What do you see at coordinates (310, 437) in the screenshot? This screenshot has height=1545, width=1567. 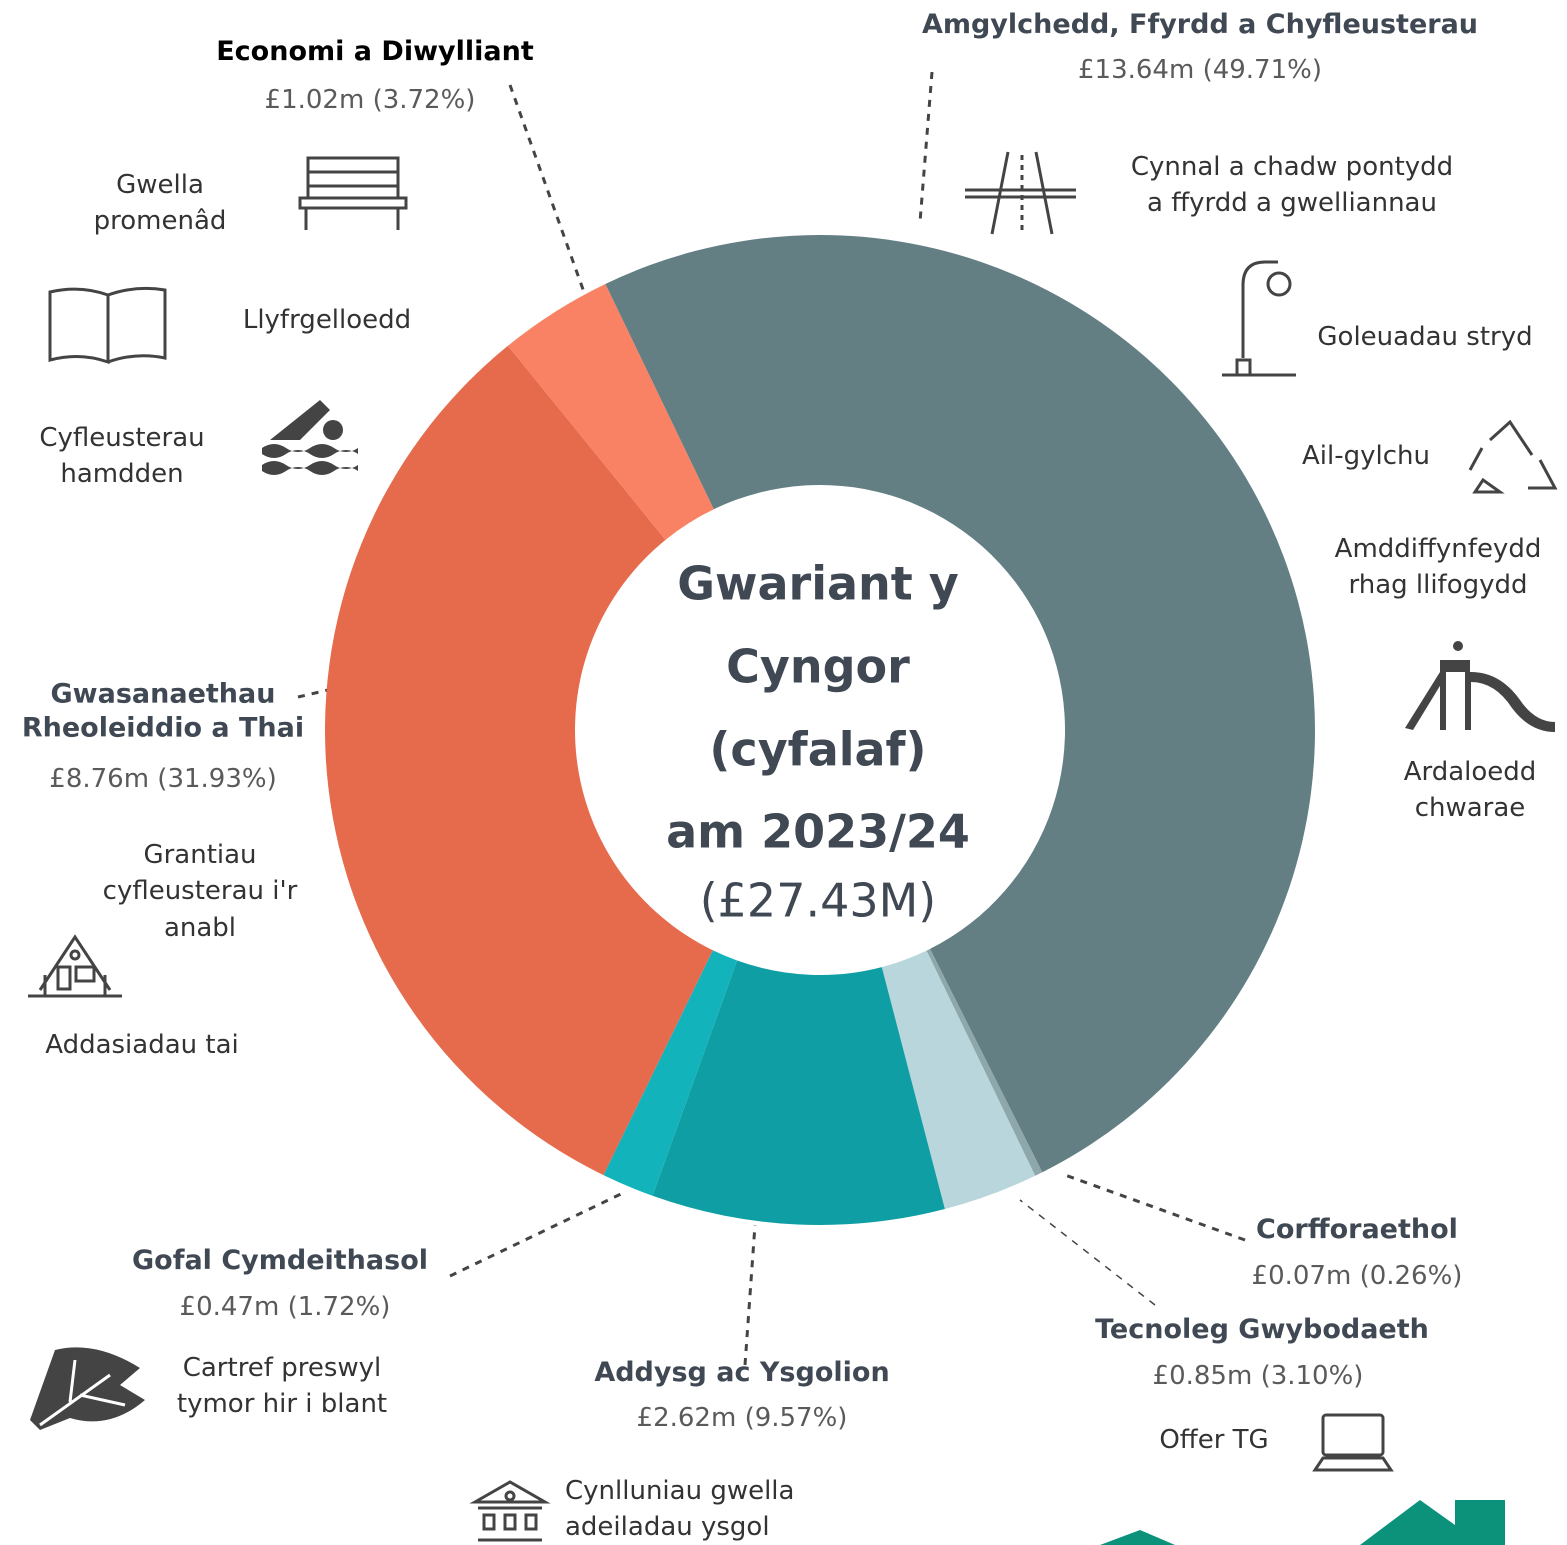 I see `swim-icon` at bounding box center [310, 437].